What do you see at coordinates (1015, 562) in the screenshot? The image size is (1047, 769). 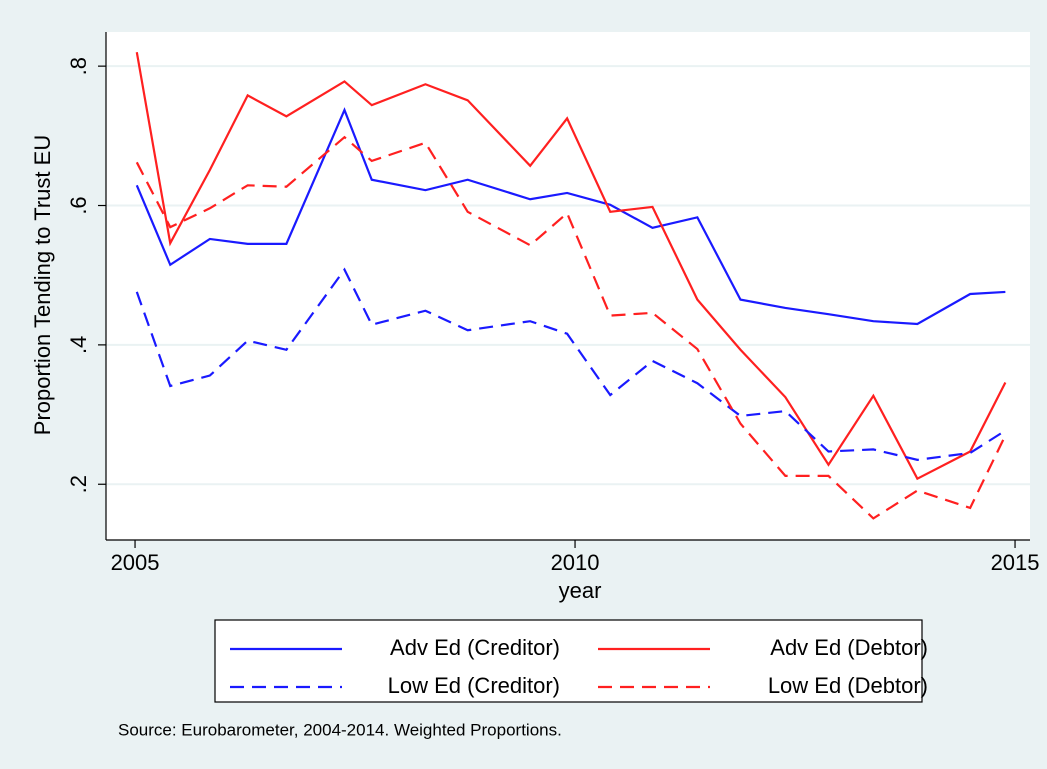 I see `x-tick-label: 2015` at bounding box center [1015, 562].